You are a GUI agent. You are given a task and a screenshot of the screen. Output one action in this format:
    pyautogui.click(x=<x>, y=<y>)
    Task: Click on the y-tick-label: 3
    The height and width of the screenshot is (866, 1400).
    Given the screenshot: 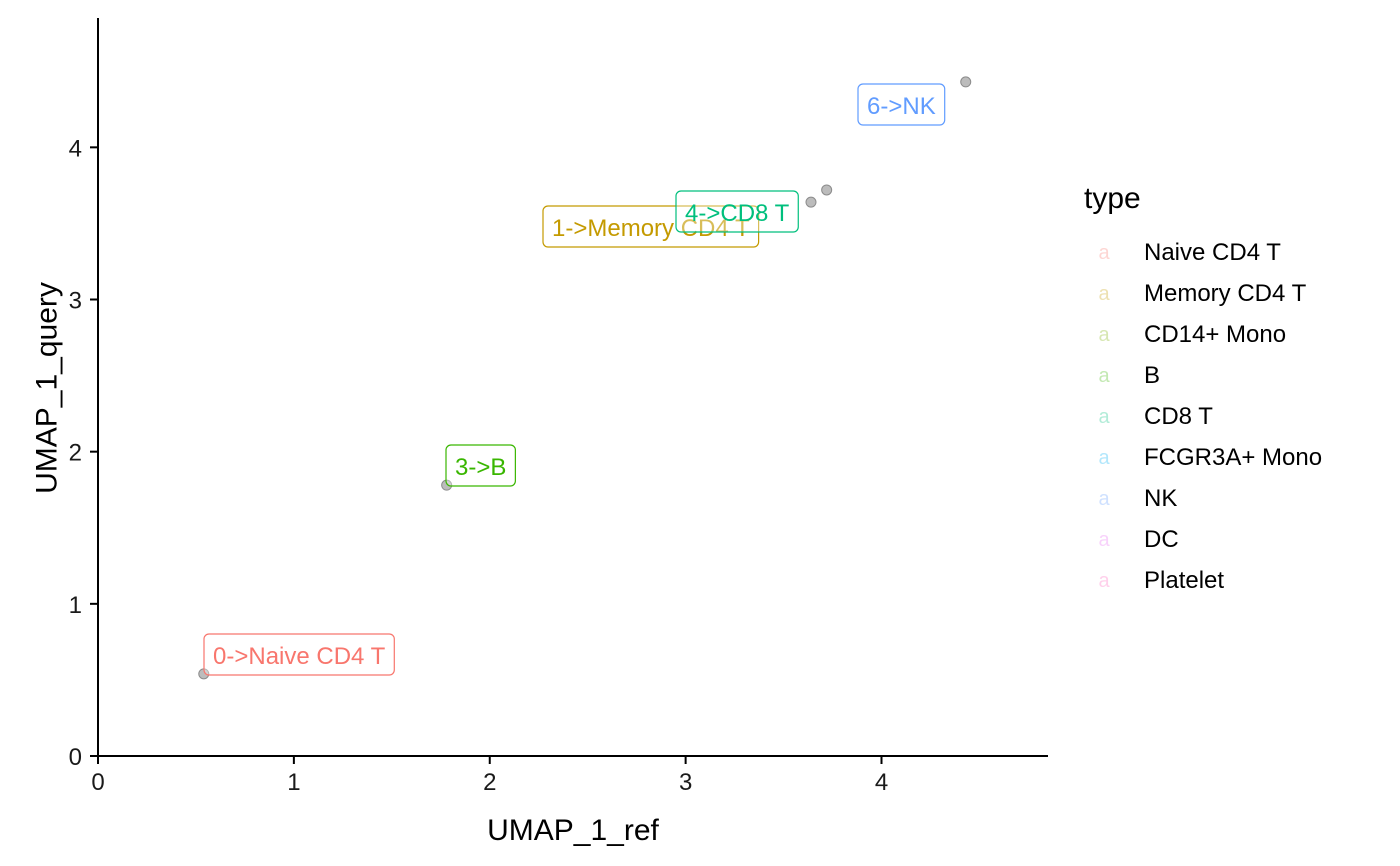 What is the action you would take?
    pyautogui.click(x=75, y=301)
    